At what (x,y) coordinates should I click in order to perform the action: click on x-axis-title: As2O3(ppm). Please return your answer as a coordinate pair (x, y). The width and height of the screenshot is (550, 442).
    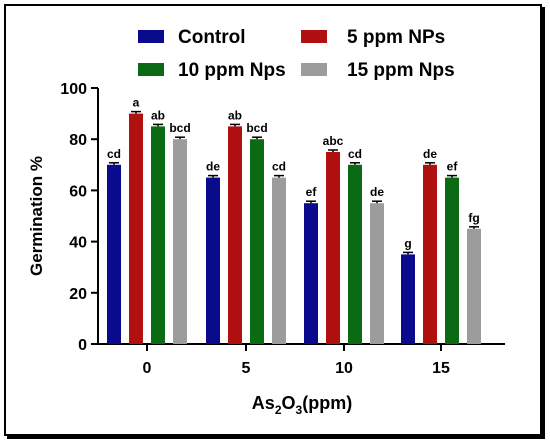
    Looking at the image, I should click on (302, 405).